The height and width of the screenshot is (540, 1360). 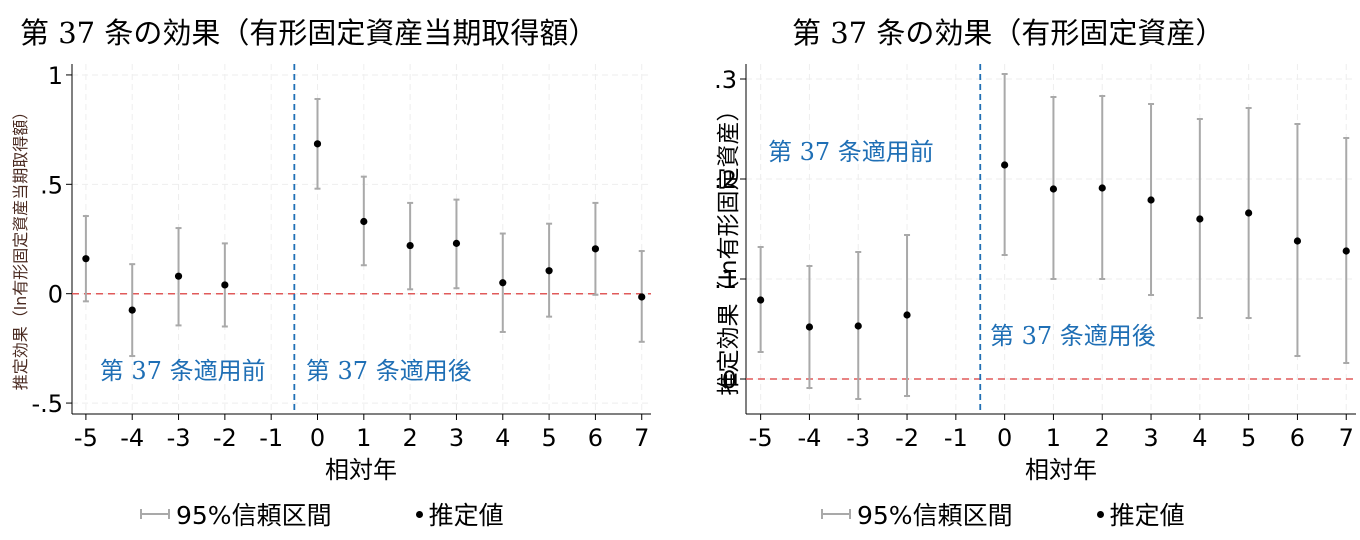 I want to click on y-tick-label: .2, so click(x=725, y=180).